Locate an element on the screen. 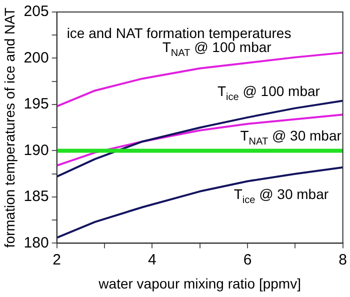 The height and width of the screenshot is (297, 350). text: ice and NAT formation temperatures is located at coordinates (179, 32).